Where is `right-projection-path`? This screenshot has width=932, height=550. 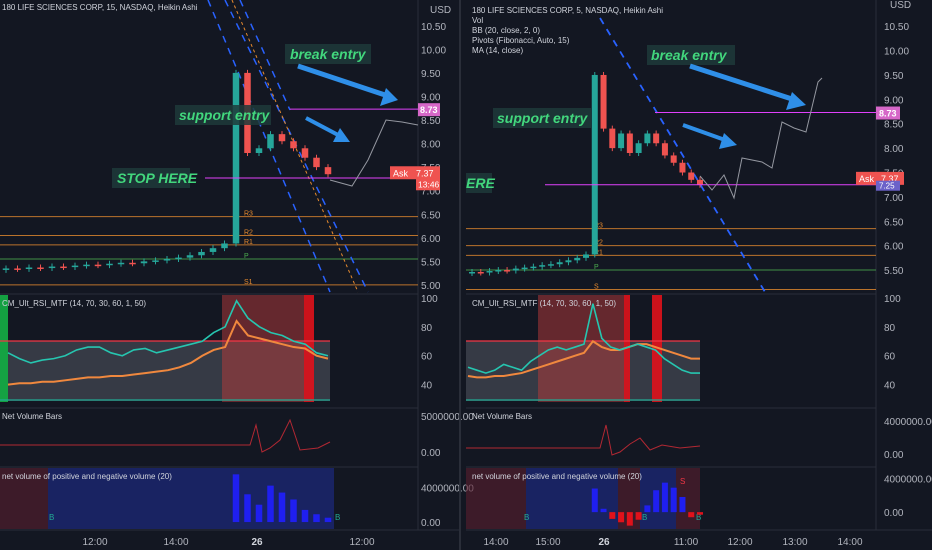
right-projection-path is located at coordinates (761, 138).